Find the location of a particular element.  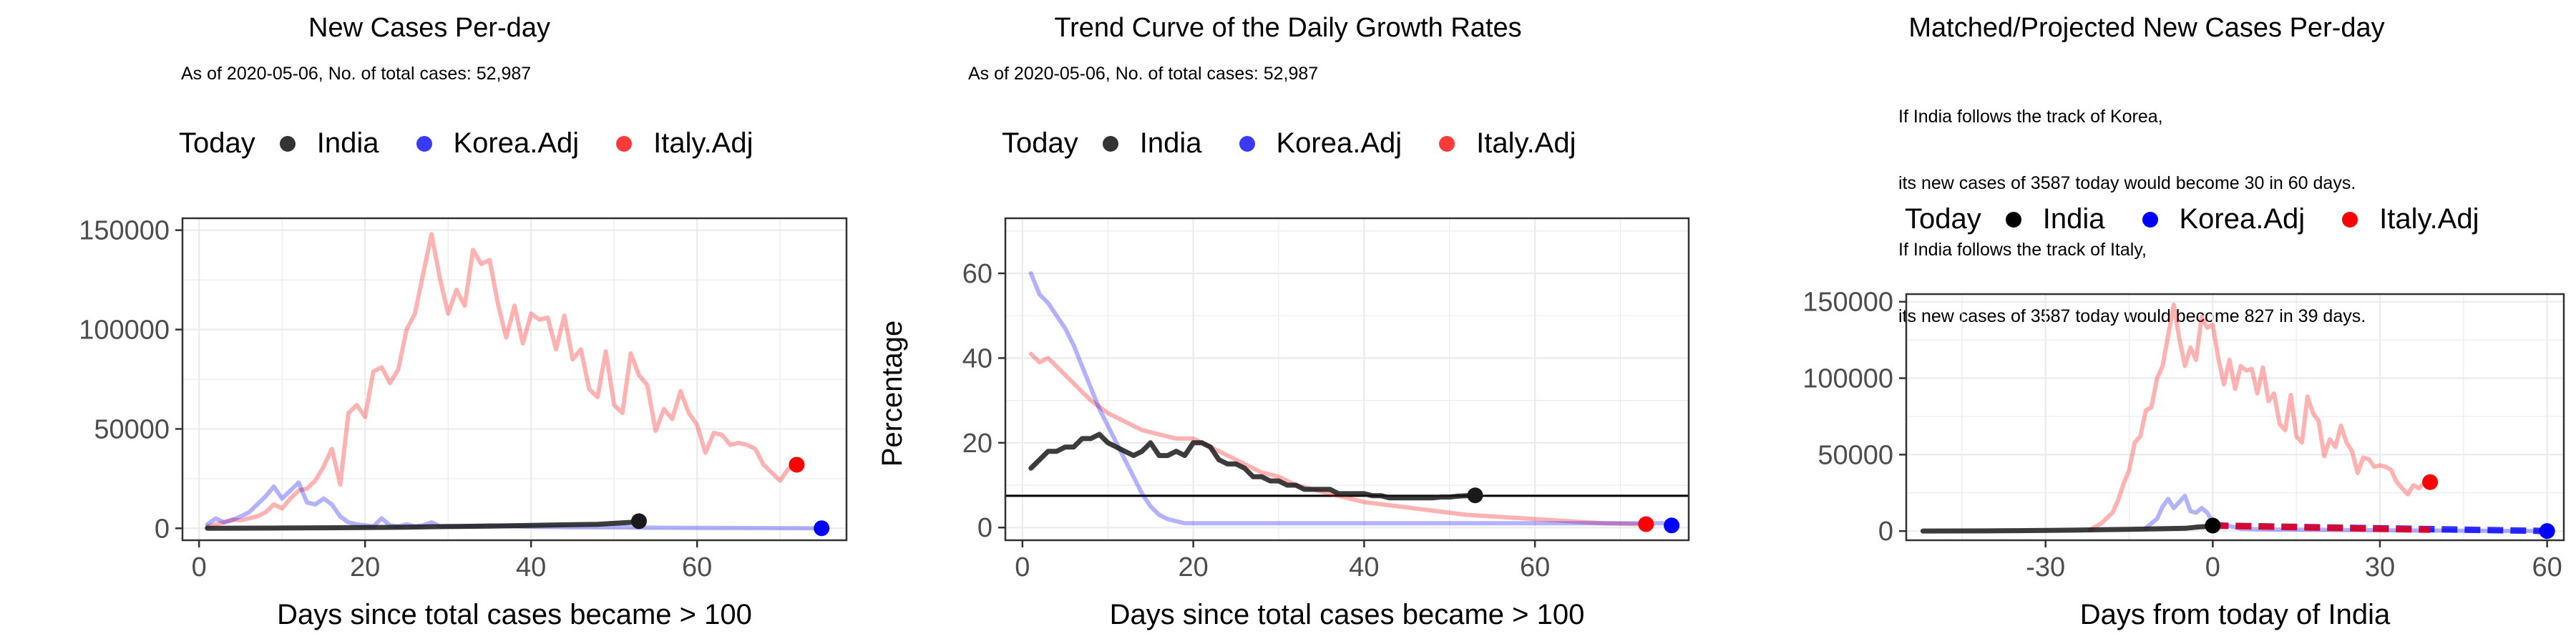

y-tick-label: 40 is located at coordinates (977, 358).